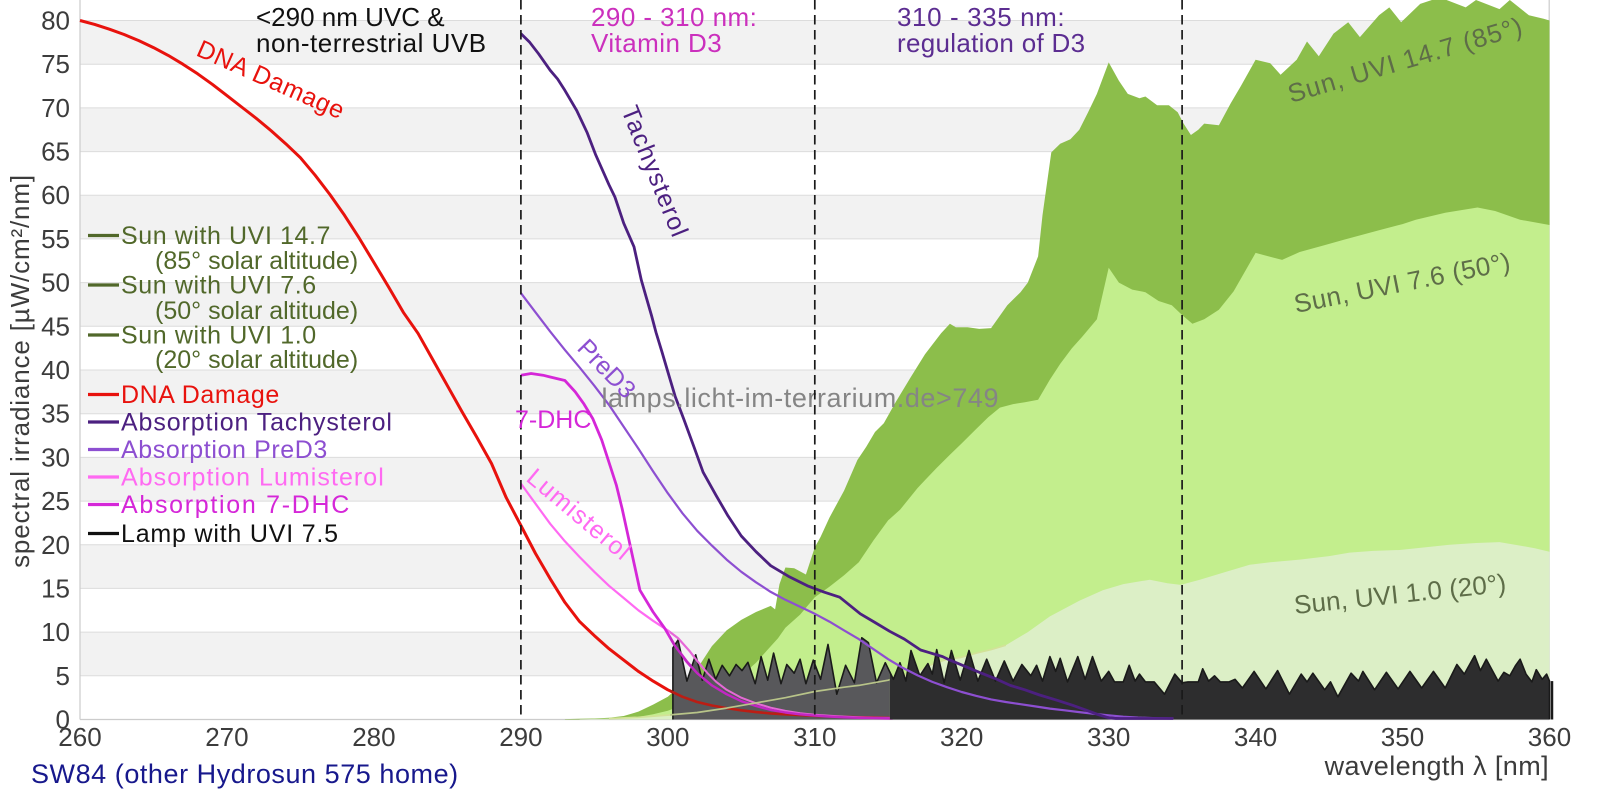 The image size is (1600, 800). What do you see at coordinates (55, 370) in the screenshot?
I see `svg-text: 40` at bounding box center [55, 370].